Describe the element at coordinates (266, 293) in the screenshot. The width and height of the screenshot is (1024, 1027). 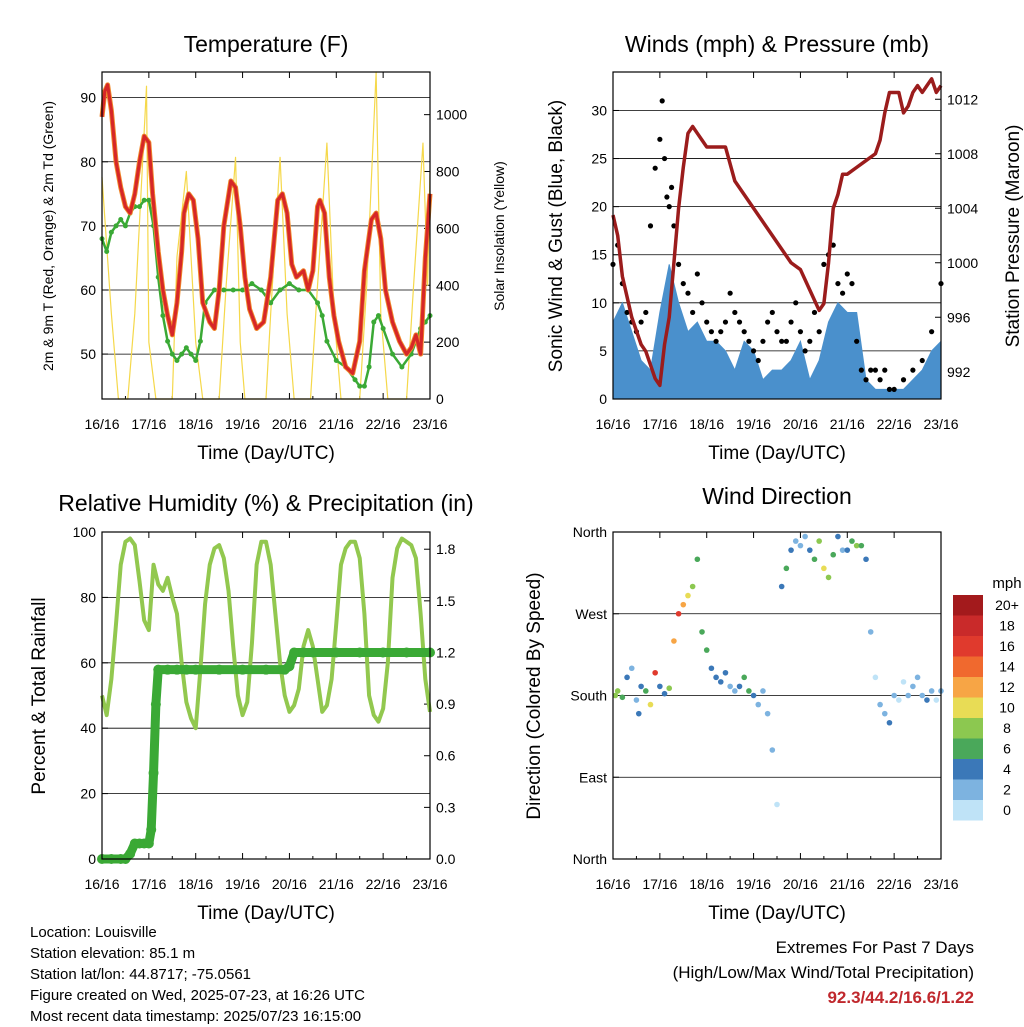
I see `dewpoint-line` at that location.